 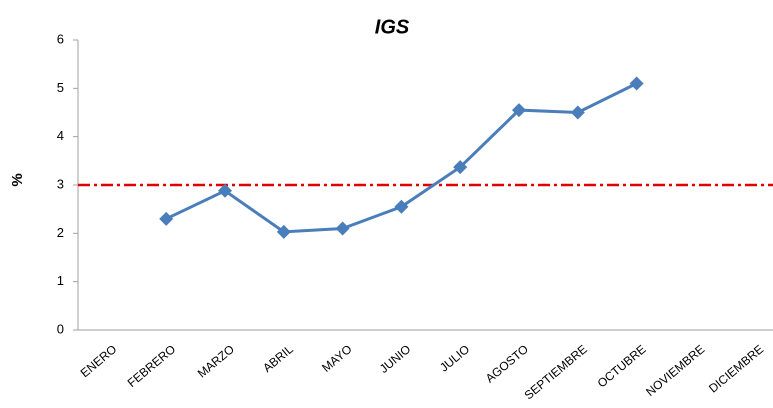 I want to click on y-tick-label: 5, so click(x=60, y=87).